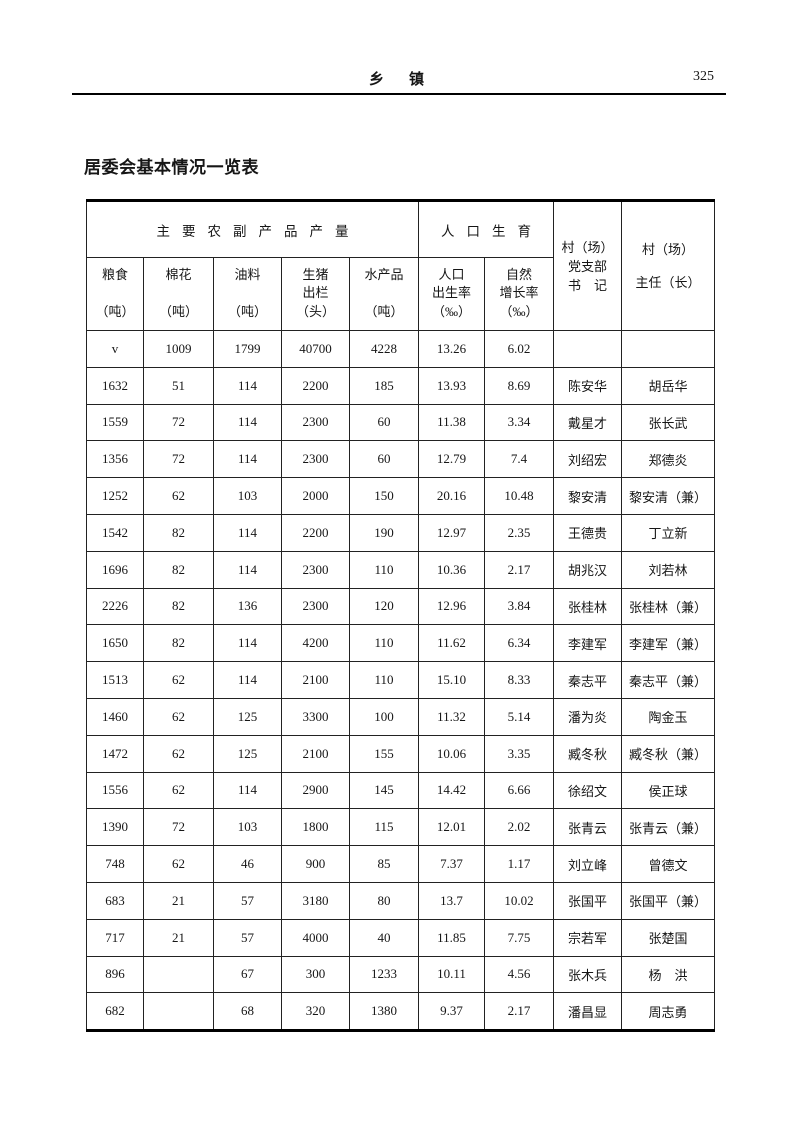  What do you see at coordinates (452, 532) in the screenshot?
I see `cell: 12.97` at bounding box center [452, 532].